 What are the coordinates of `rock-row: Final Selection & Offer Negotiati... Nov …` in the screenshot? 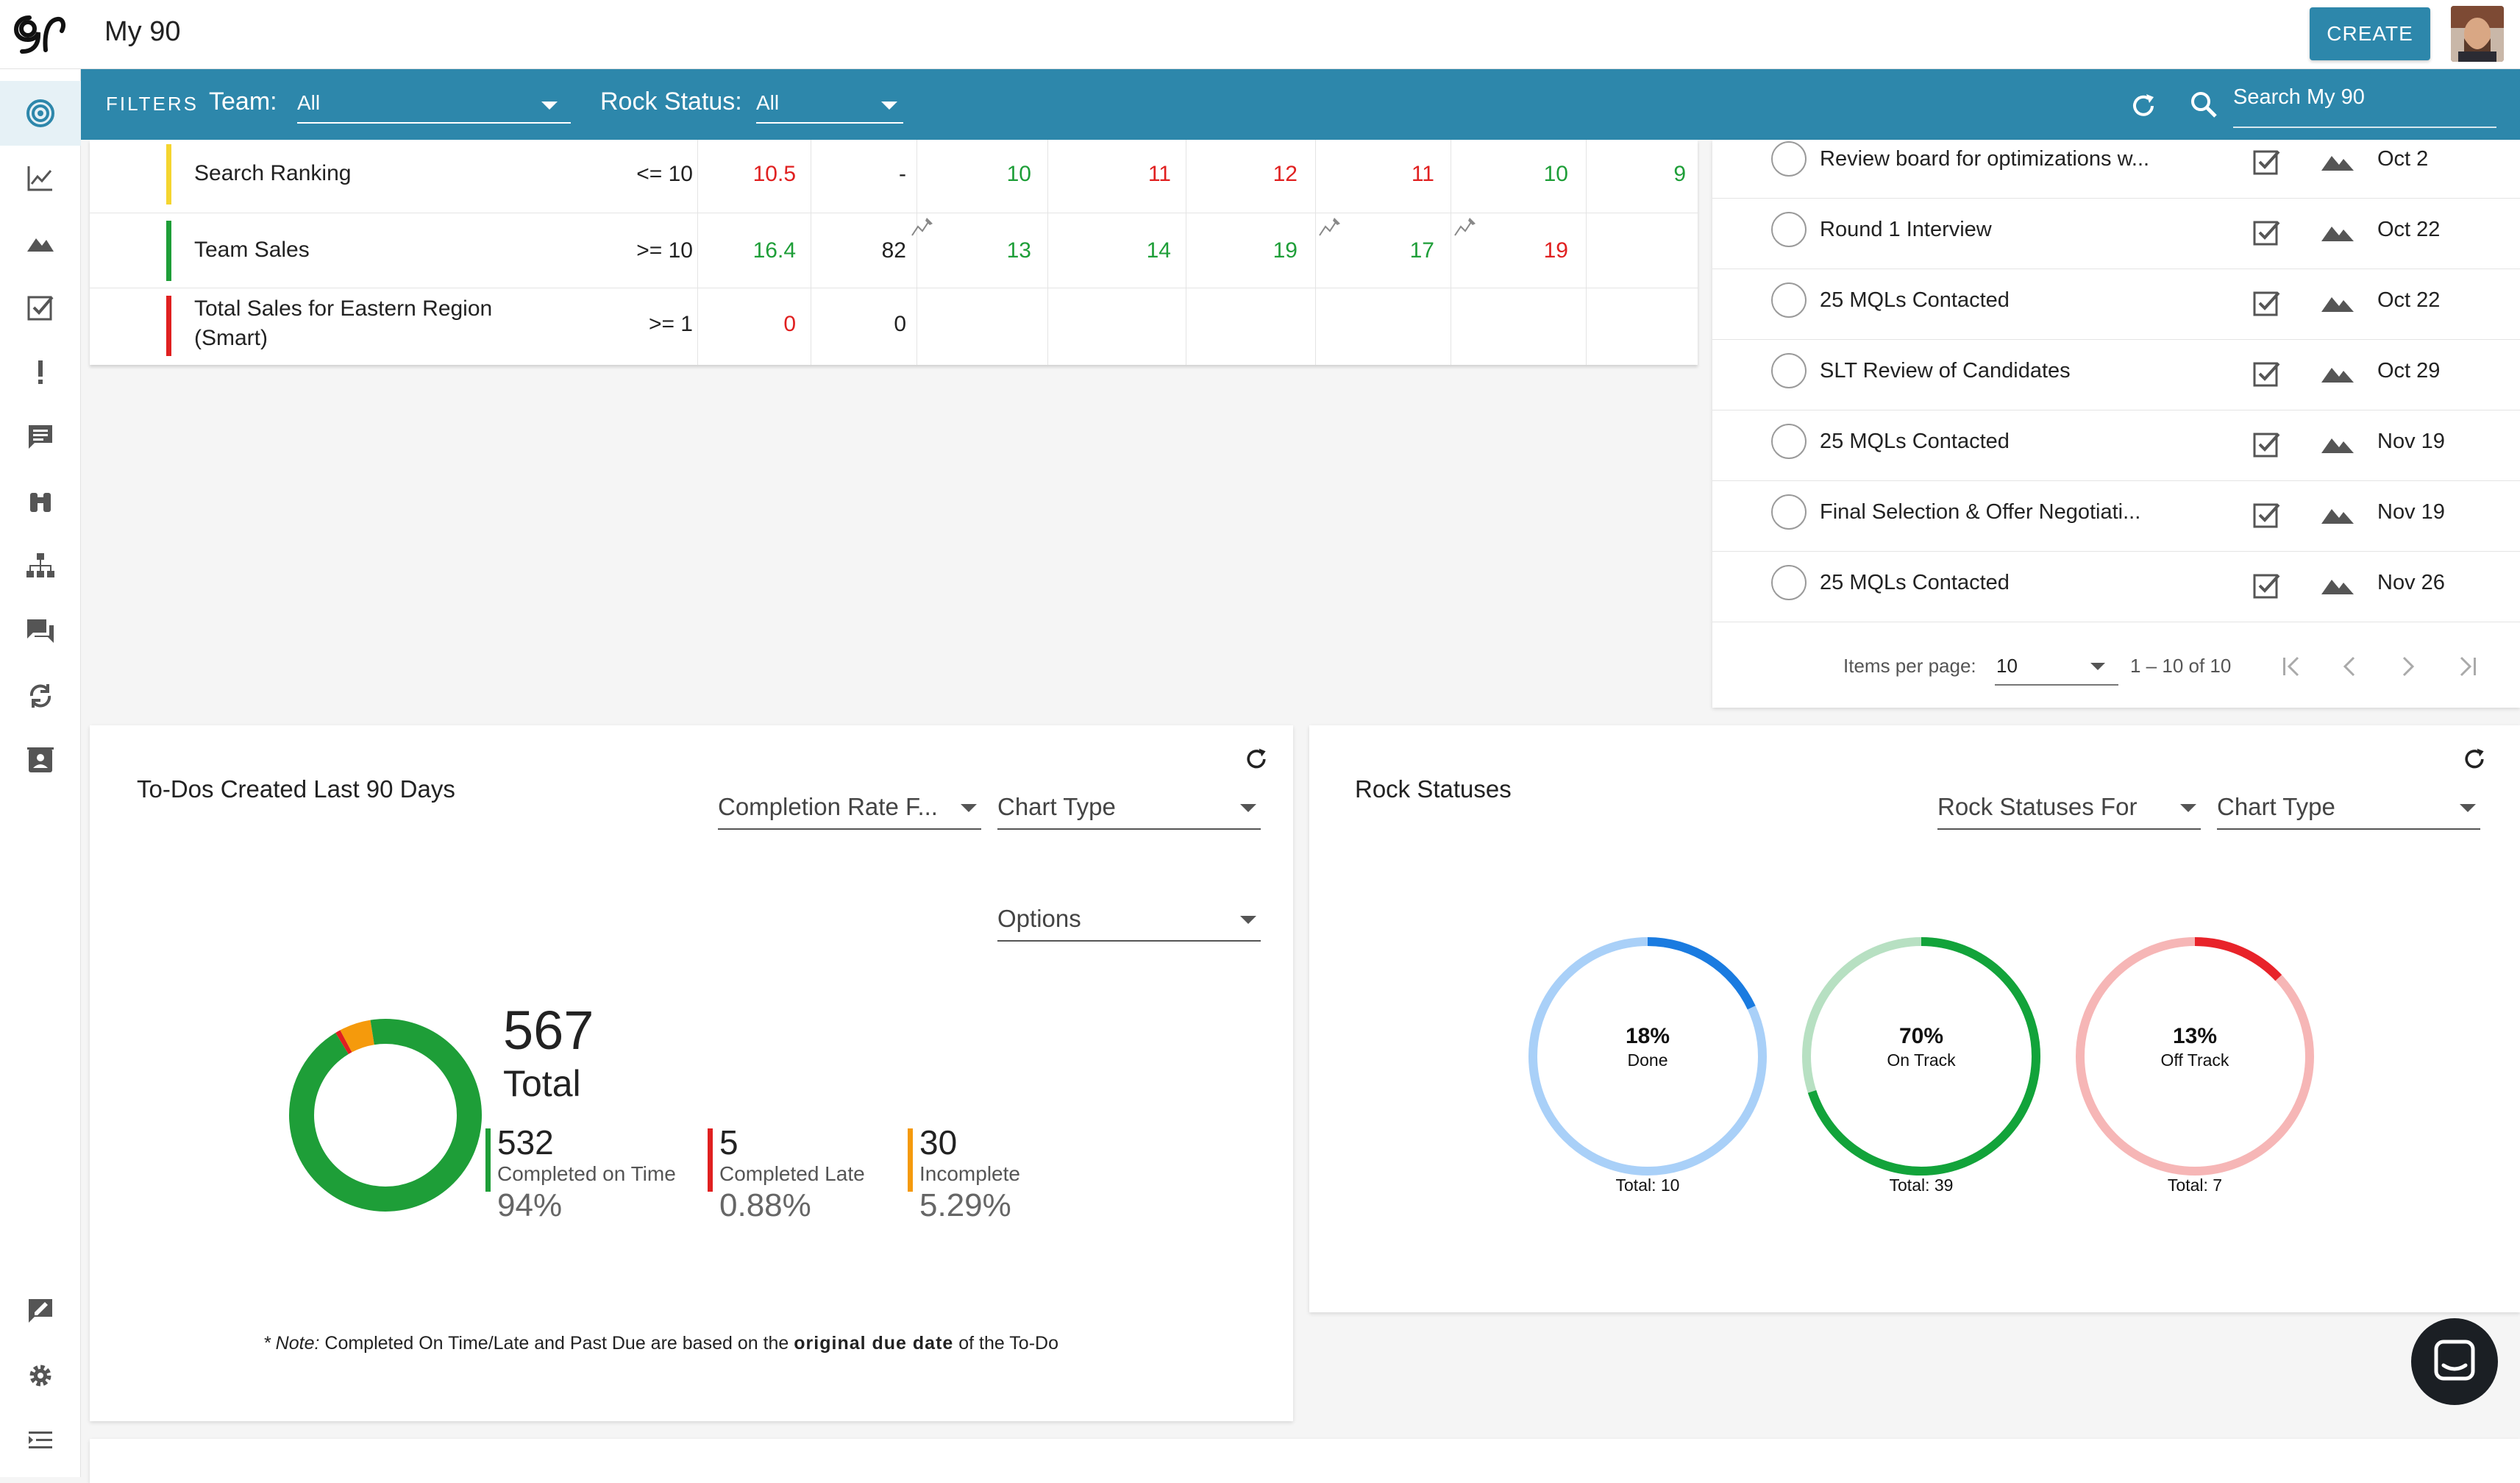 It's located at (2116, 516).